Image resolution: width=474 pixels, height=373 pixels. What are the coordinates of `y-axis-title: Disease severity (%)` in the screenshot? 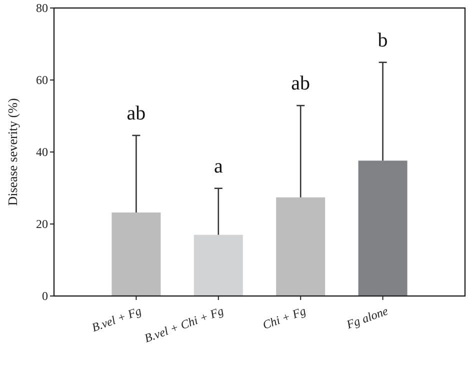 It's located at (12, 152).